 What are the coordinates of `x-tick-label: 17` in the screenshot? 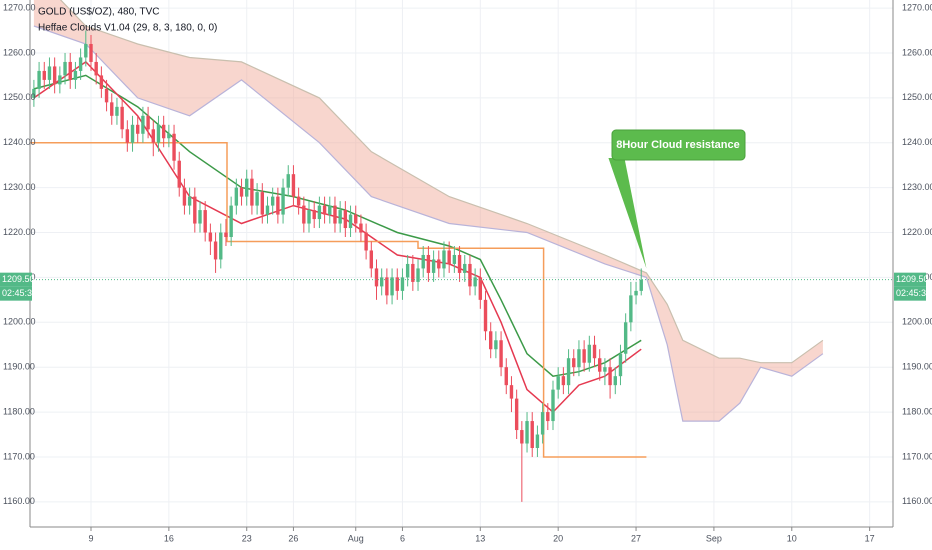 It's located at (870, 538).